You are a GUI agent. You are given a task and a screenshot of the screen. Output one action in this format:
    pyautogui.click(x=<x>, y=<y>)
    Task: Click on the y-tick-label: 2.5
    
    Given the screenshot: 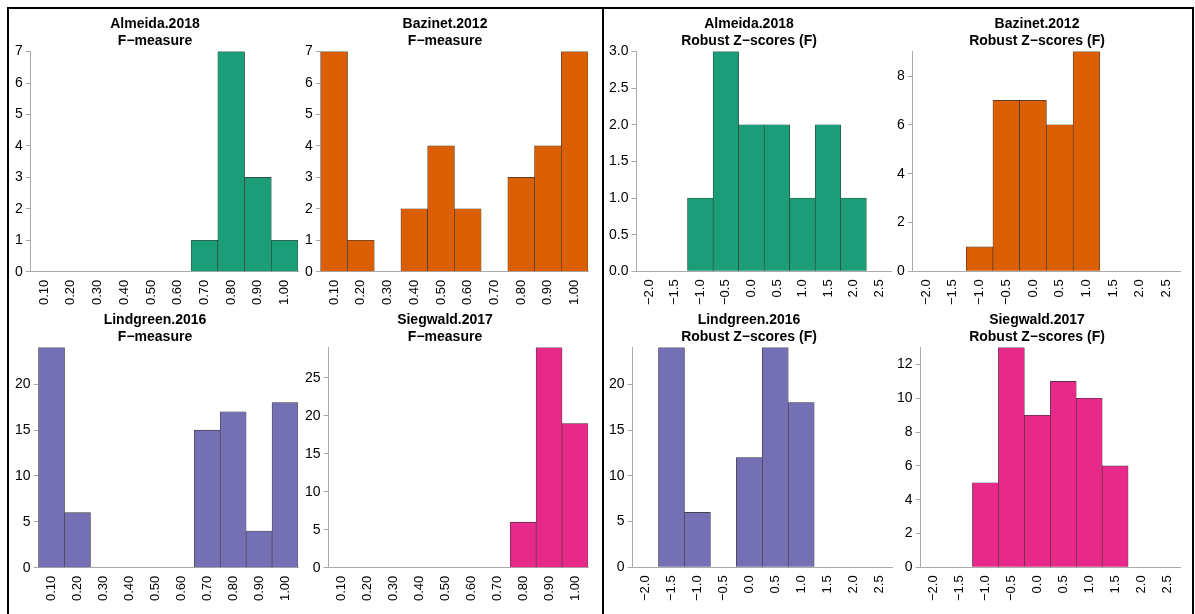 What is the action you would take?
    pyautogui.click(x=618, y=87)
    